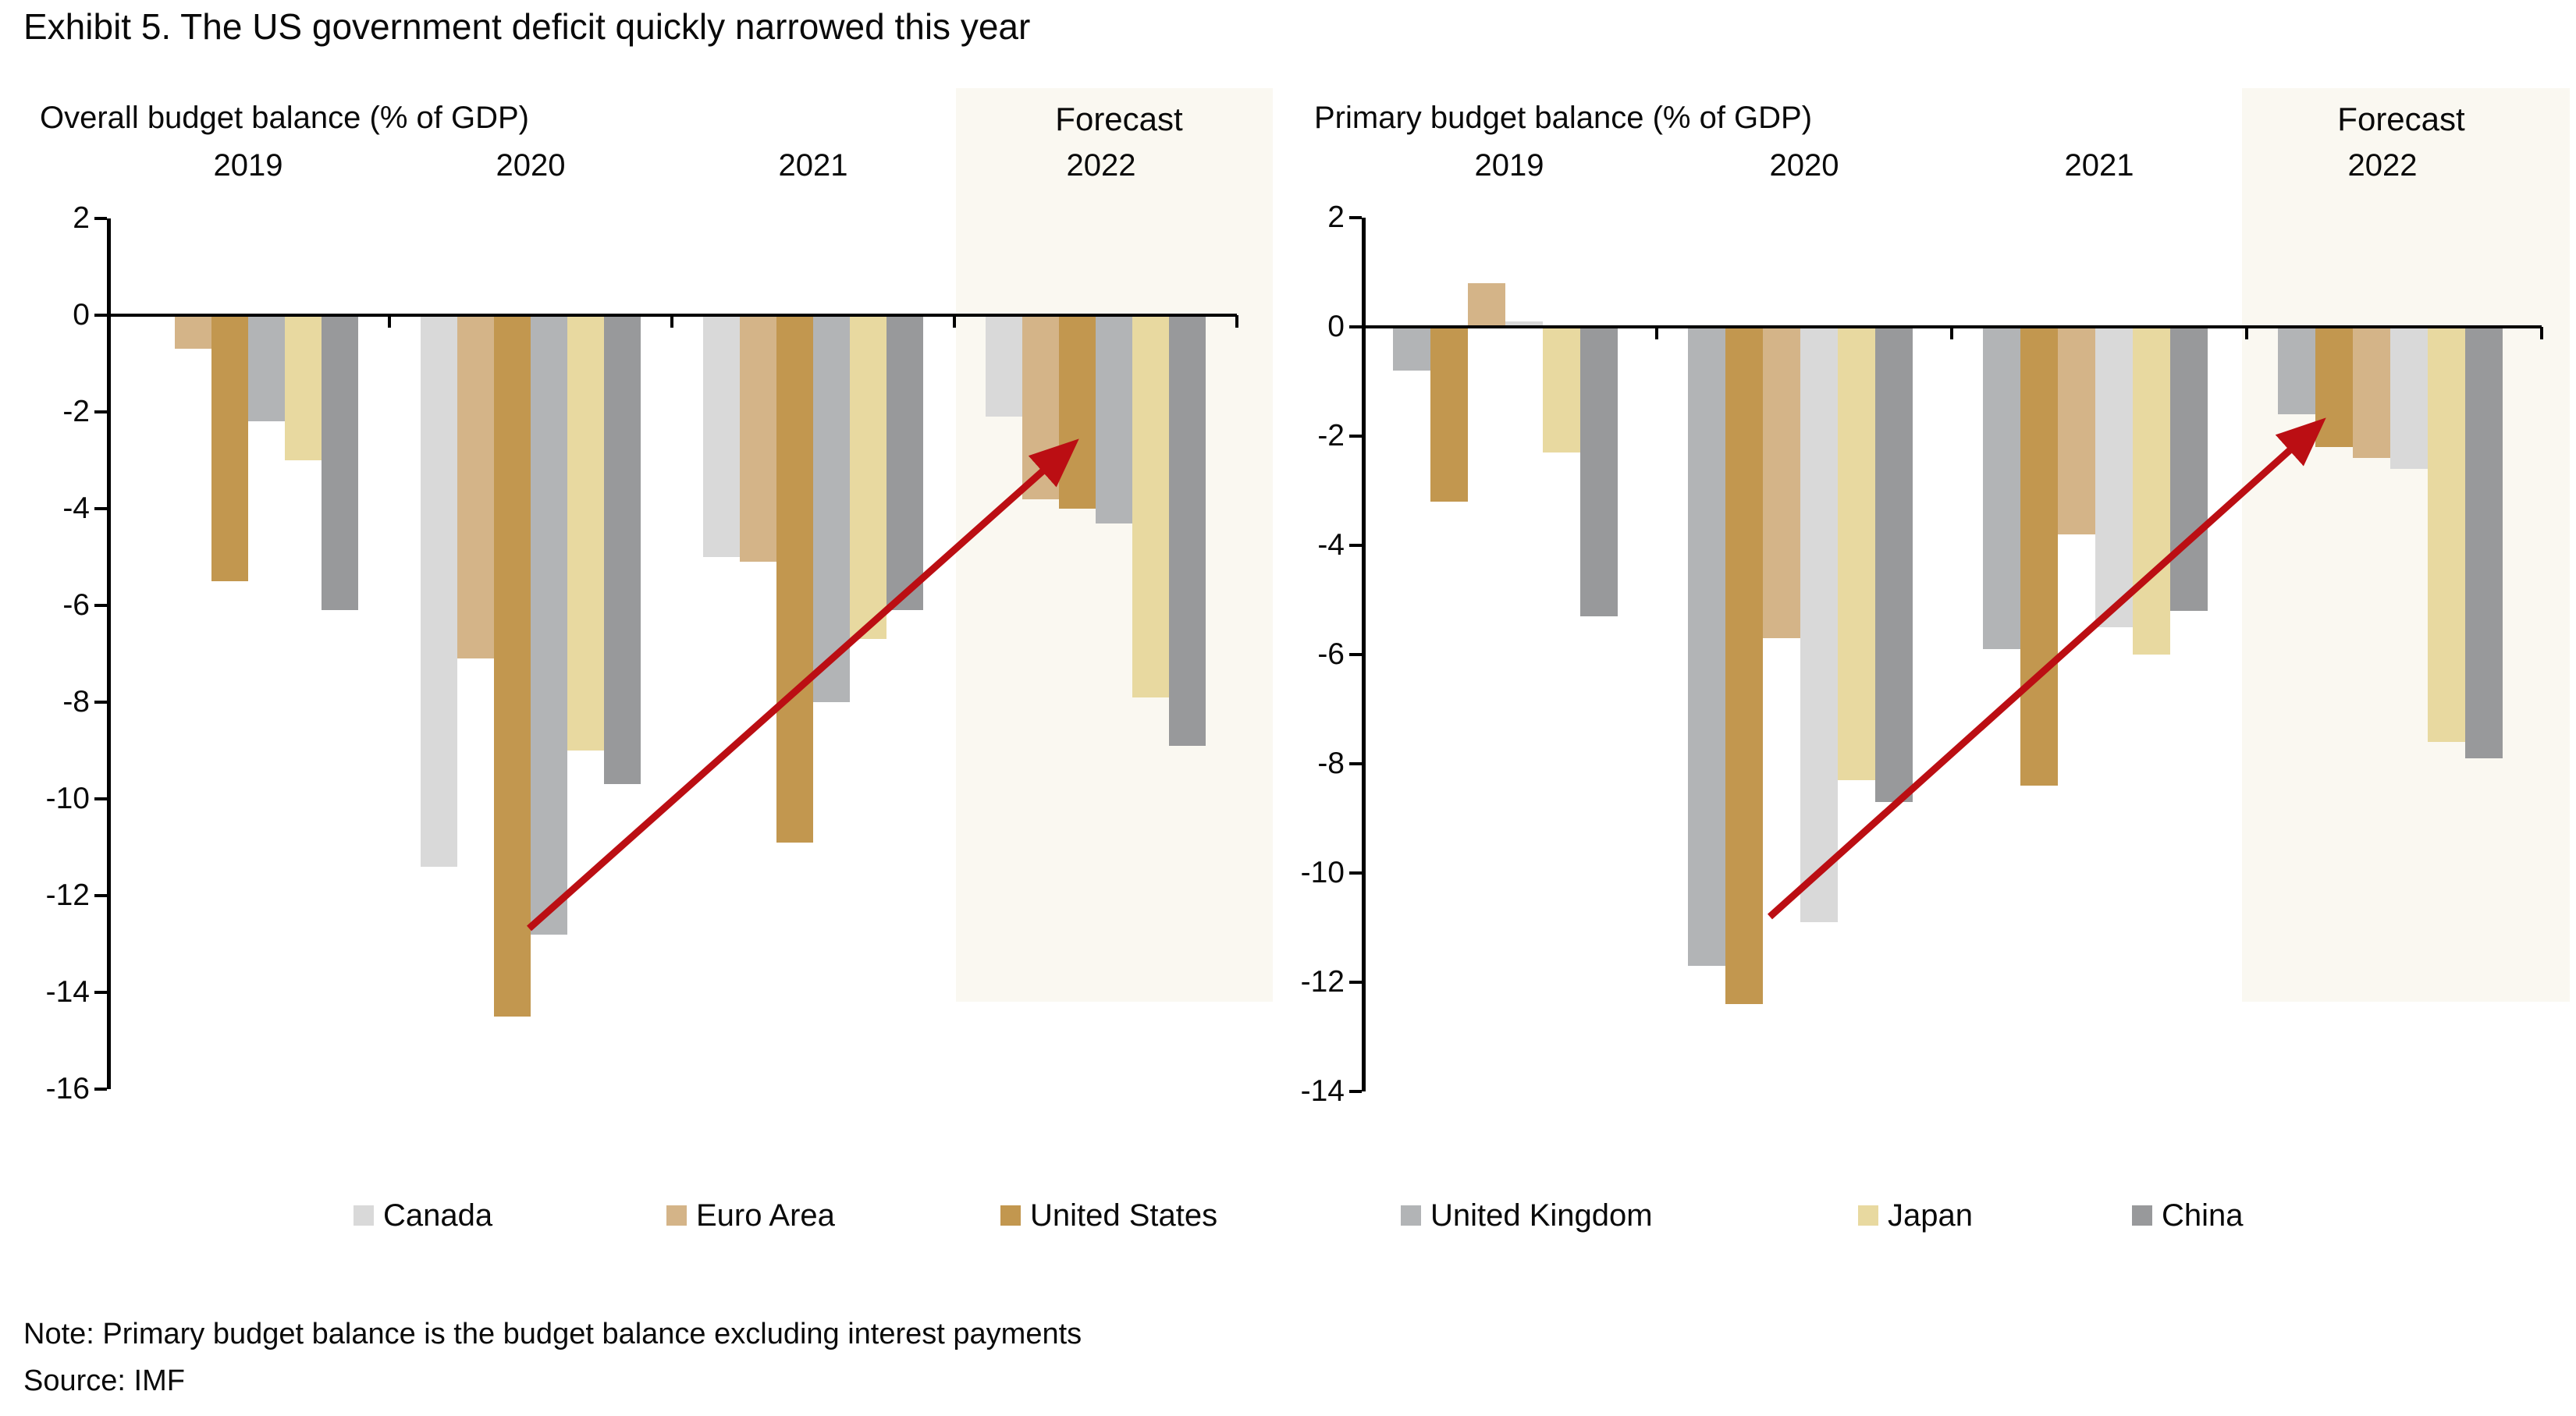  I want to click on legend-label: Japan, so click(1930, 1215).